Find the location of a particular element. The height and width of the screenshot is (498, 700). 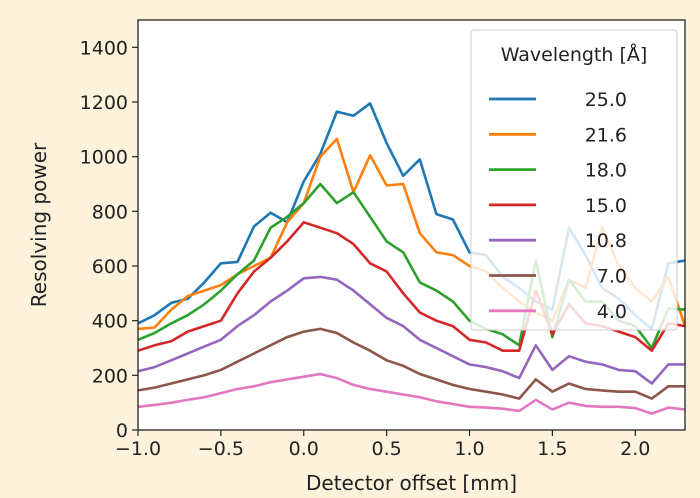

y-axis-label: Resolving power is located at coordinates (39, 224).